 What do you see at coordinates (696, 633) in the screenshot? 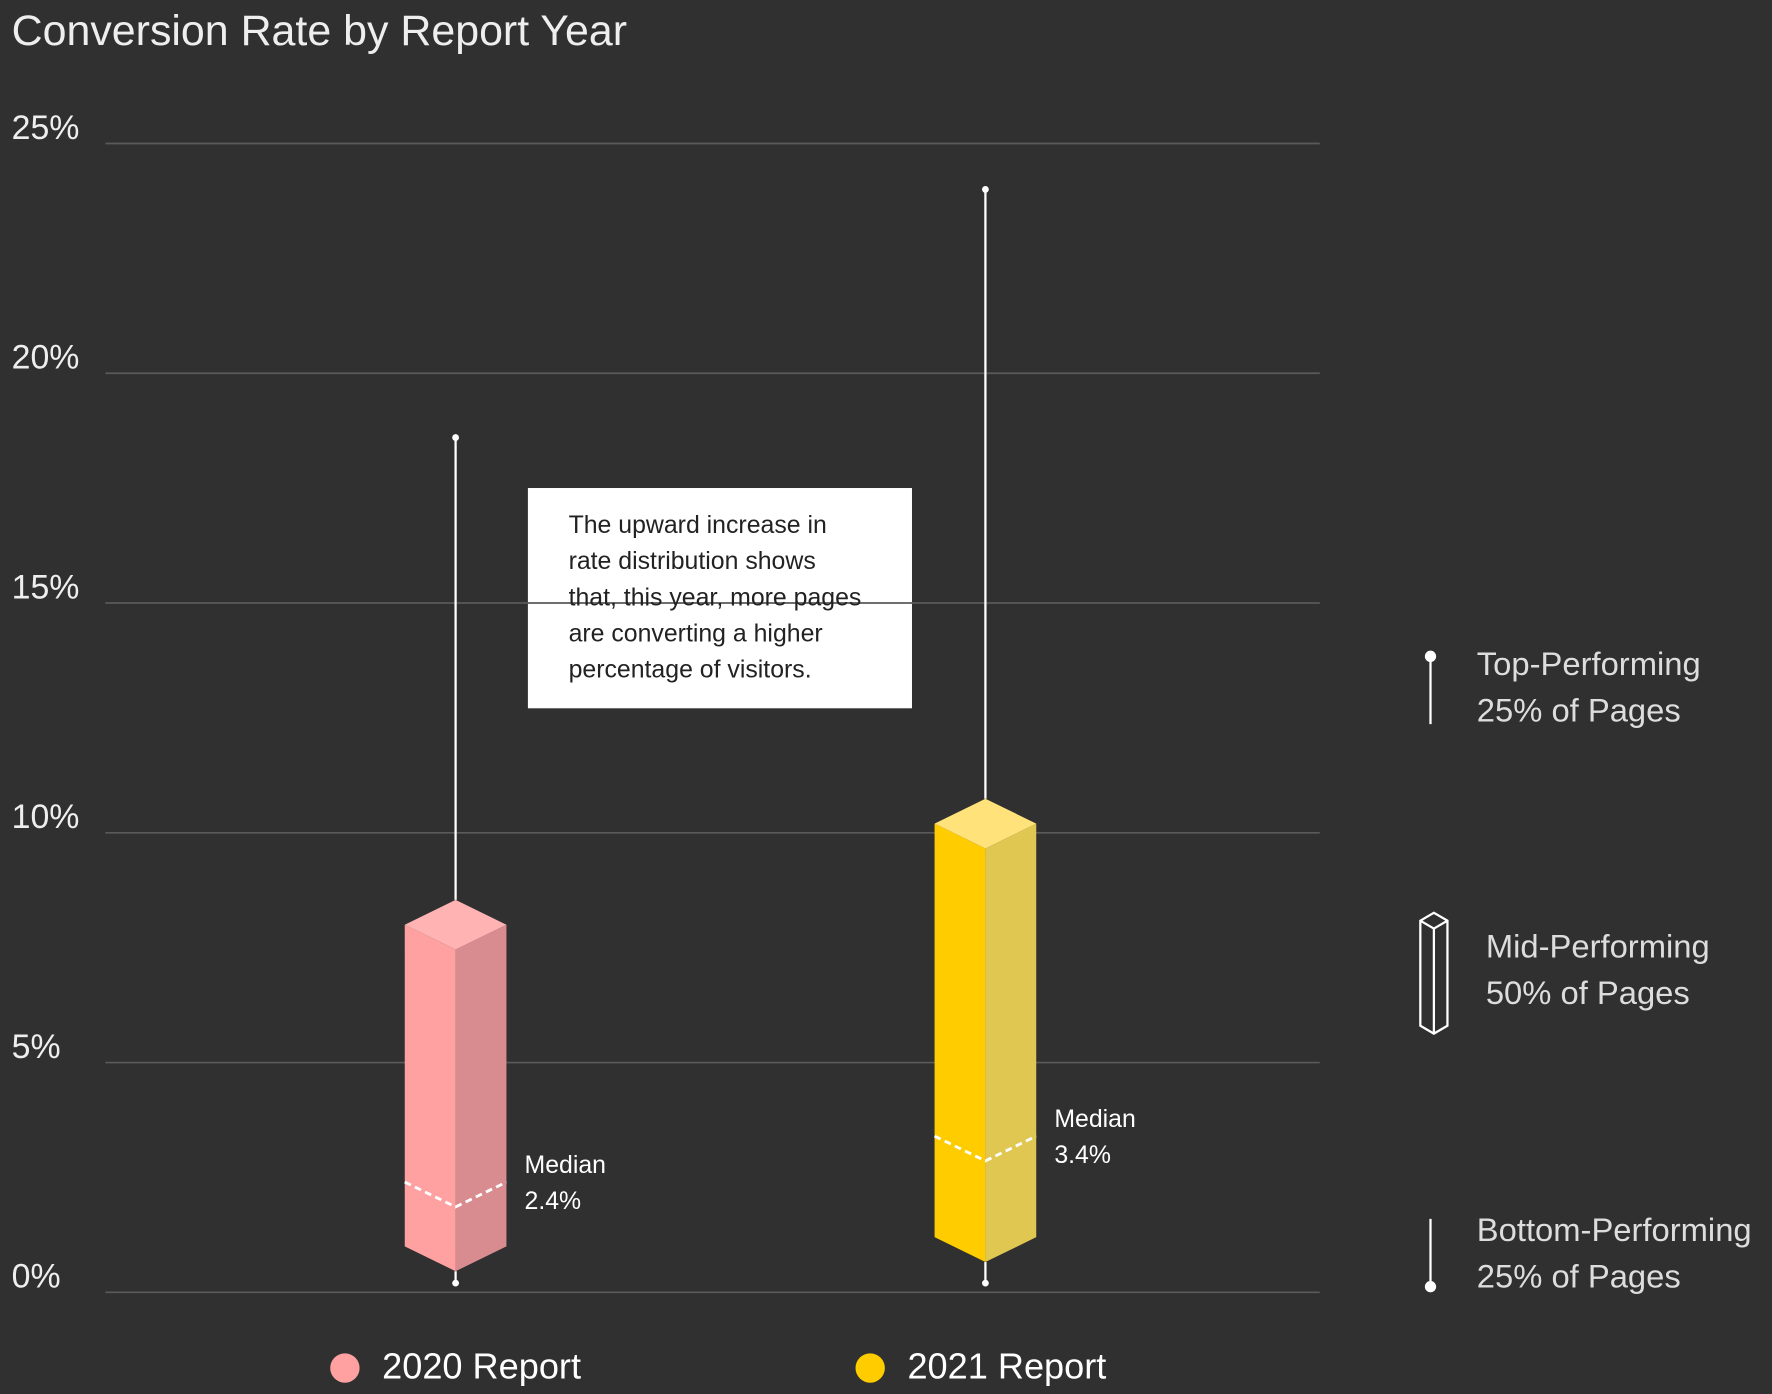
I see `annotation-line: are converting a higher` at bounding box center [696, 633].